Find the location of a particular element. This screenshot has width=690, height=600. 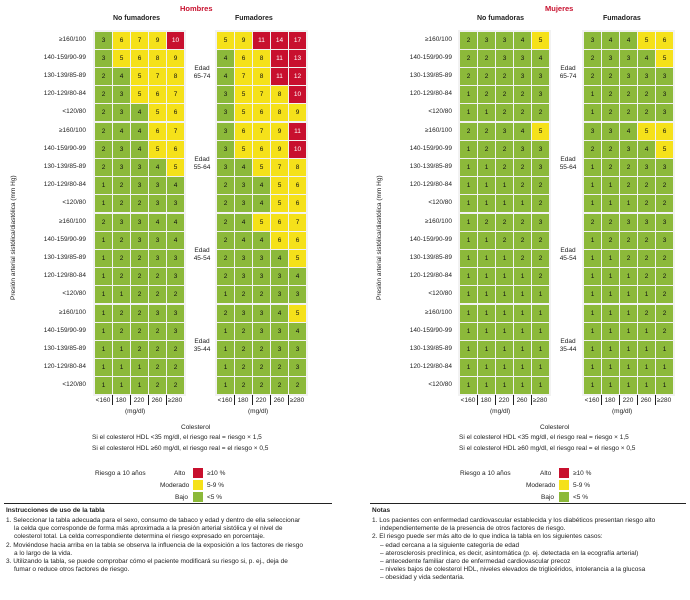

women-risk-cell: 6 is located at coordinates (664, 40).